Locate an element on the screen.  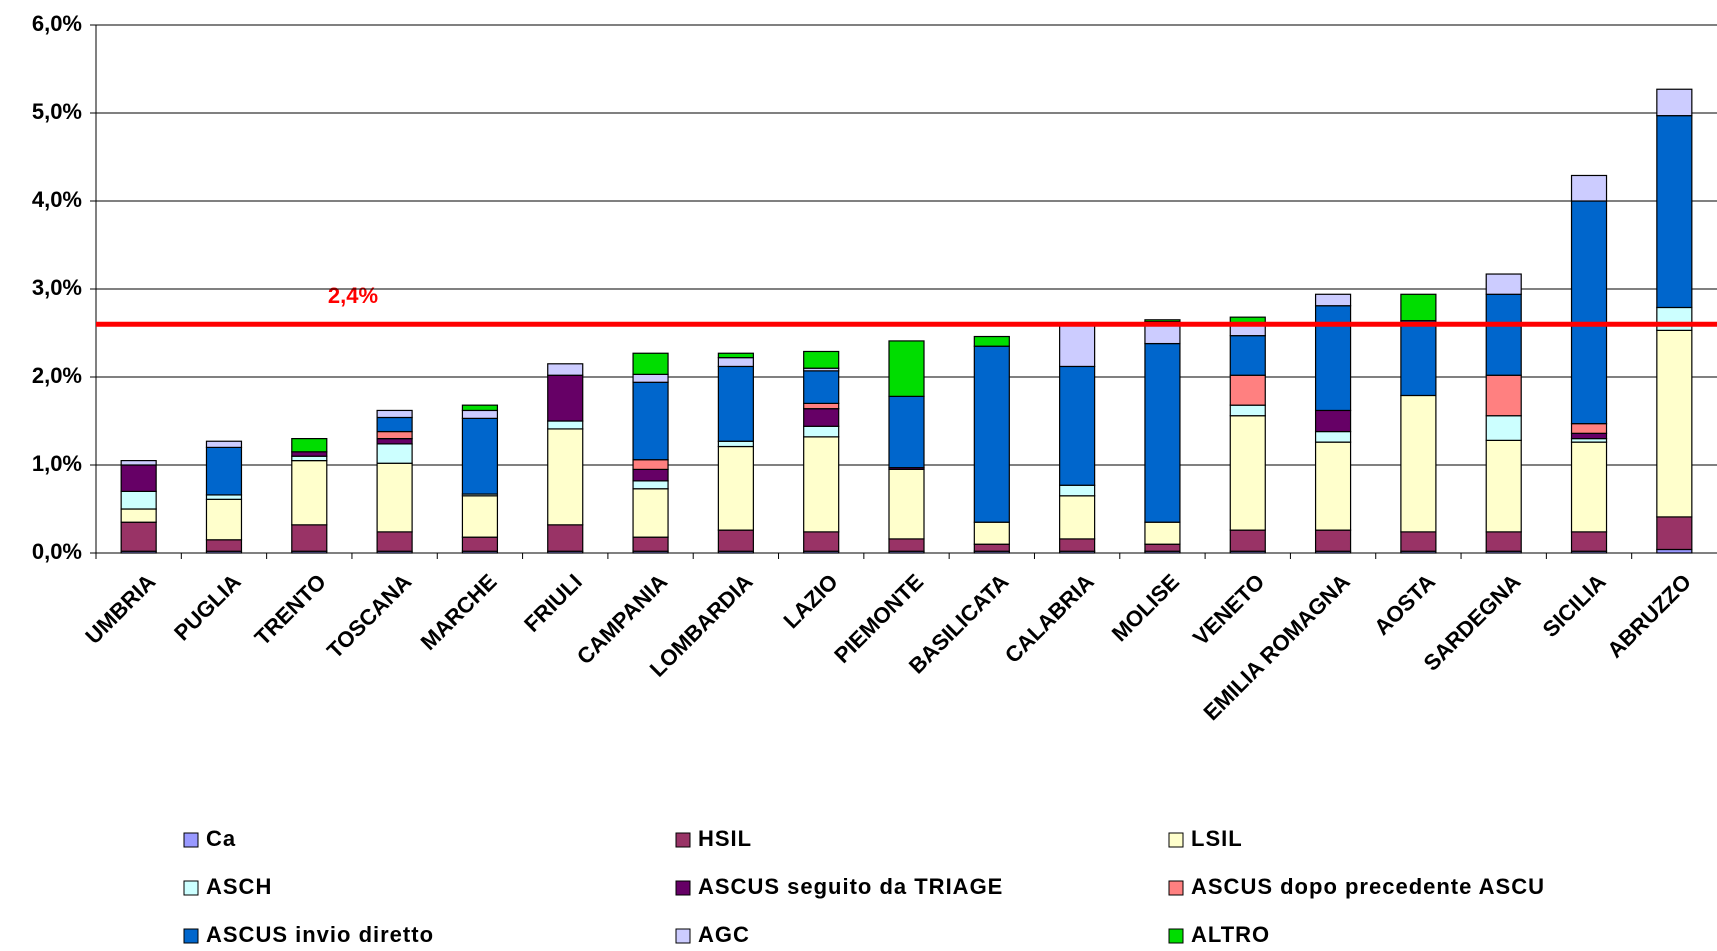
y-tick-label: 4,0% is located at coordinates (57, 199).